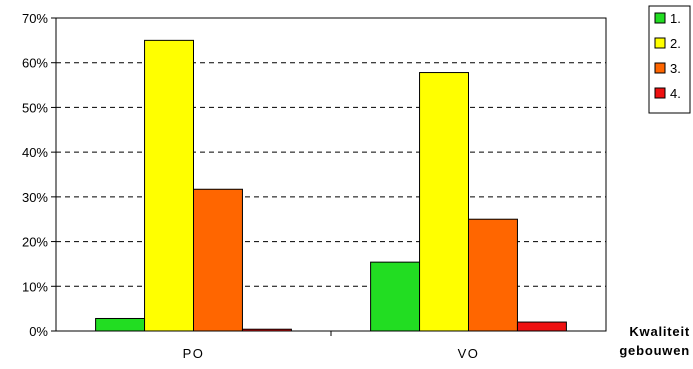 This screenshot has height=369, width=693. Describe the element at coordinates (39, 175) in the screenshot. I see `y-axis-ticks: 0% 10% 20% 30% 40% 50% 60% 70%` at that location.